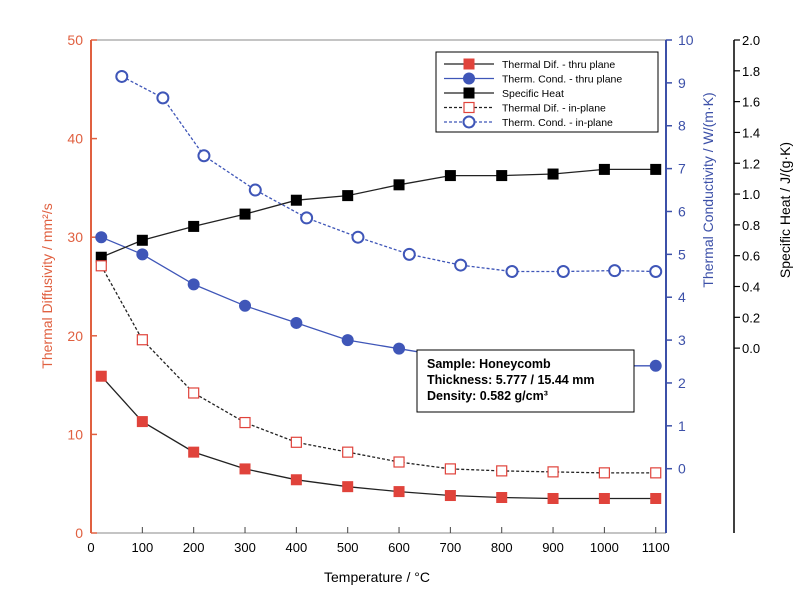 The width and height of the screenshot is (803, 595). I want to click on x-tick-label: 600, so click(399, 547).